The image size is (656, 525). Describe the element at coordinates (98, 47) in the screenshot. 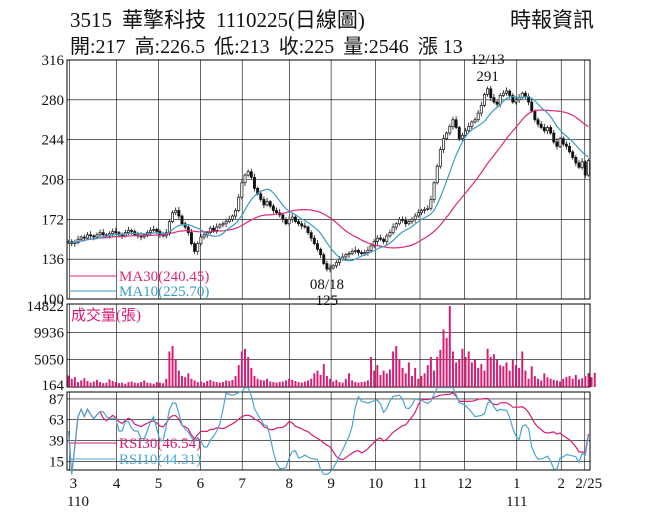

I see `open-value: 開:217` at that location.